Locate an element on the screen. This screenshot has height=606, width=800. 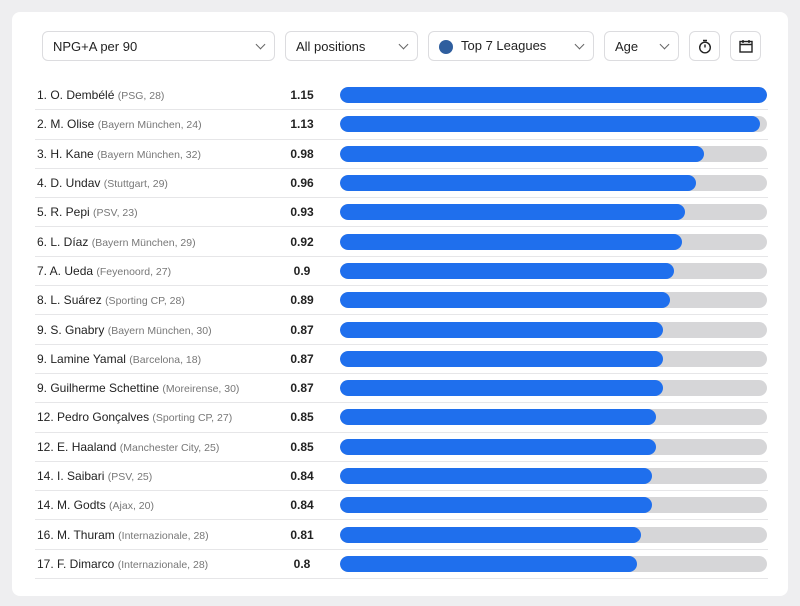
metric-label: NPG+A per 90 is located at coordinates (95, 46).